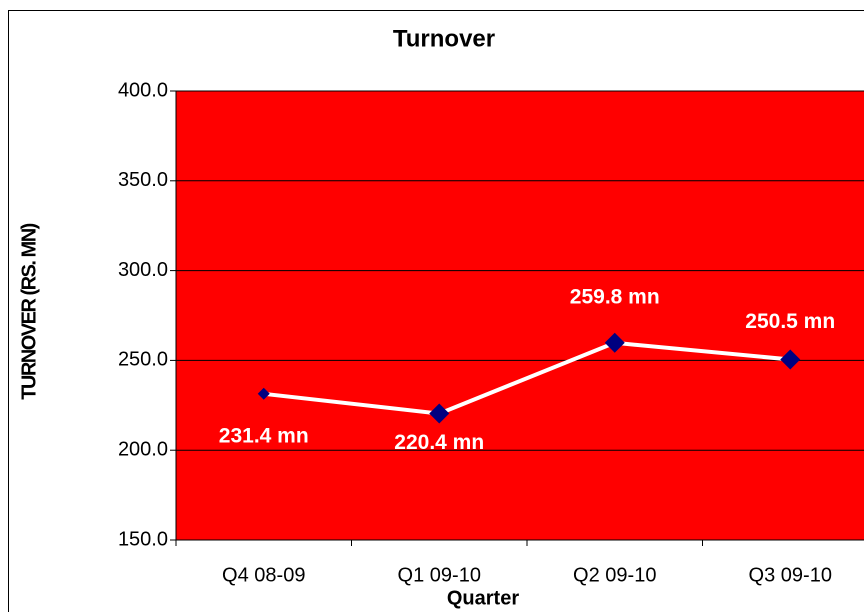  Describe the element at coordinates (483, 598) in the screenshot. I see `x-axis-title: Quarter` at that location.